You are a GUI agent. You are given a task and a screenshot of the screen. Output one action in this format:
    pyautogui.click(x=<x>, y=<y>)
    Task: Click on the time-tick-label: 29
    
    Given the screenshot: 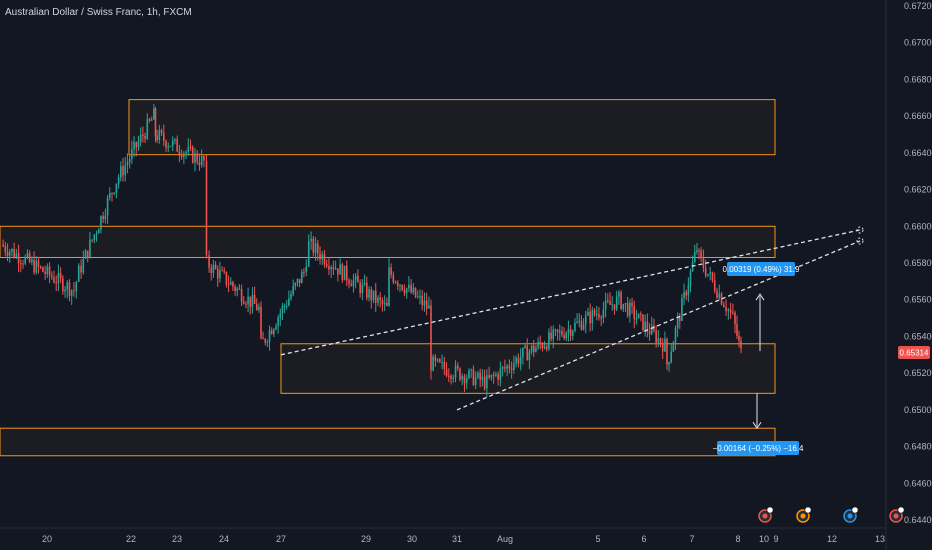 What is the action you would take?
    pyautogui.click(x=366, y=539)
    